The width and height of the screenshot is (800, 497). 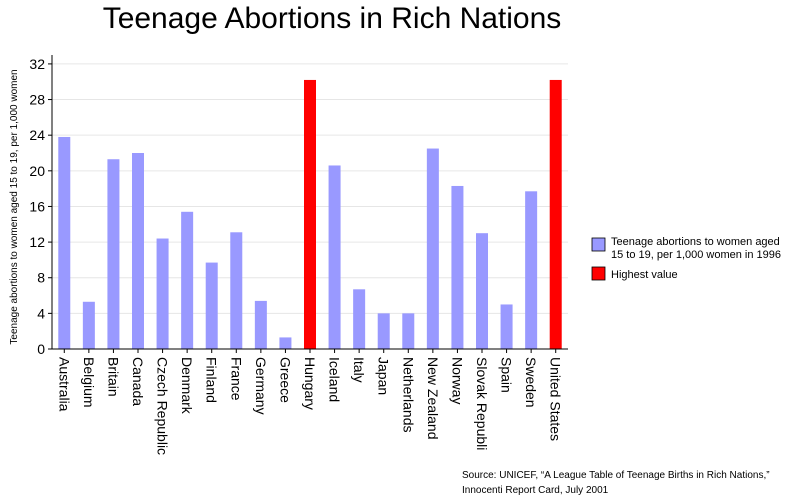 I want to click on x-tick-label: Norway, so click(x=457, y=380).